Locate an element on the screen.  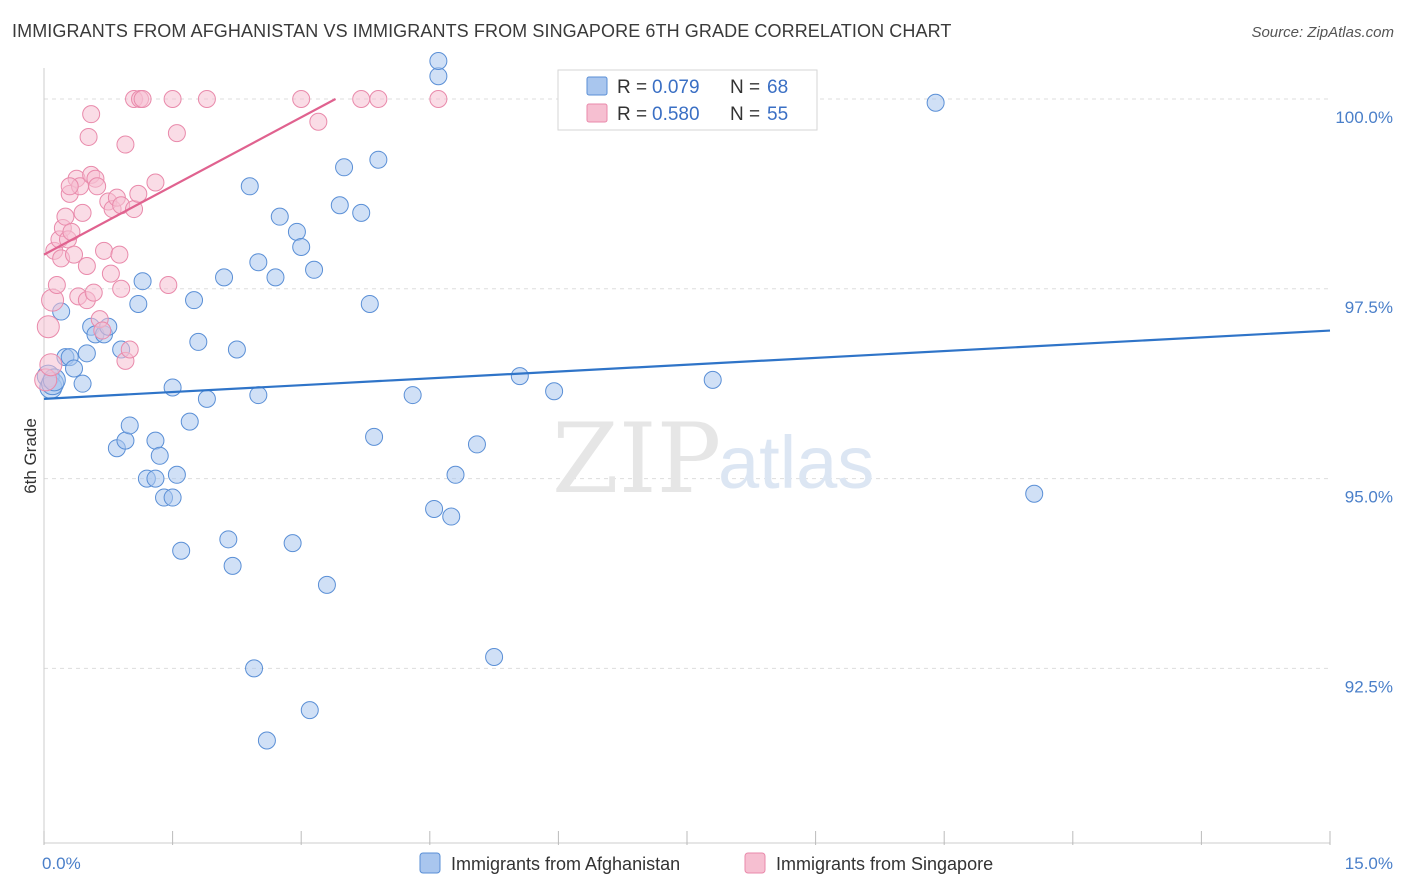
legend-afghanistan-label: Immigrants from Afghanistan is located at coordinates (565, 864).